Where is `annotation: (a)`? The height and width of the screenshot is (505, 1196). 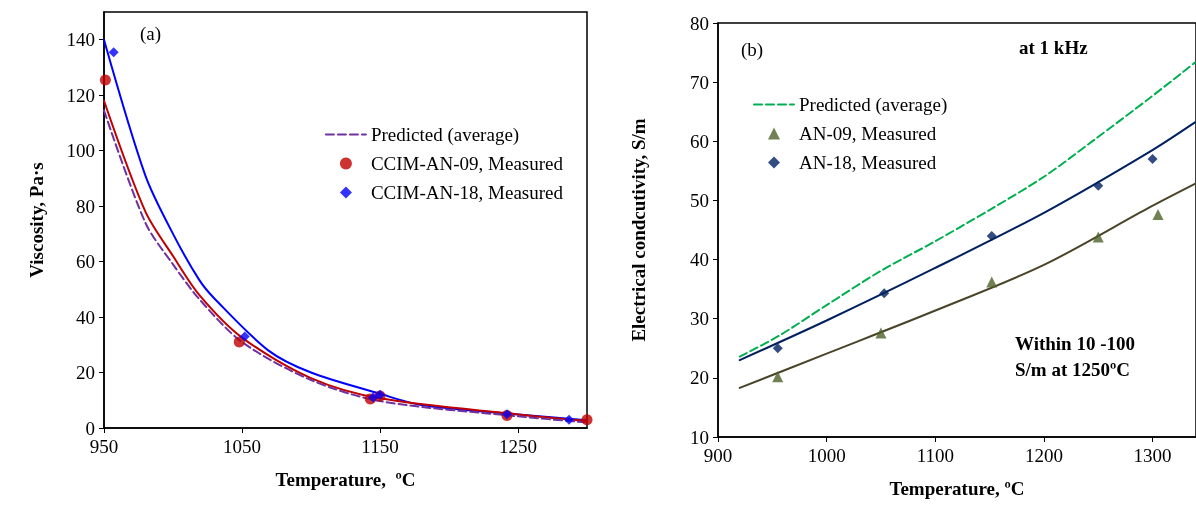 annotation: (a) is located at coordinates (151, 33).